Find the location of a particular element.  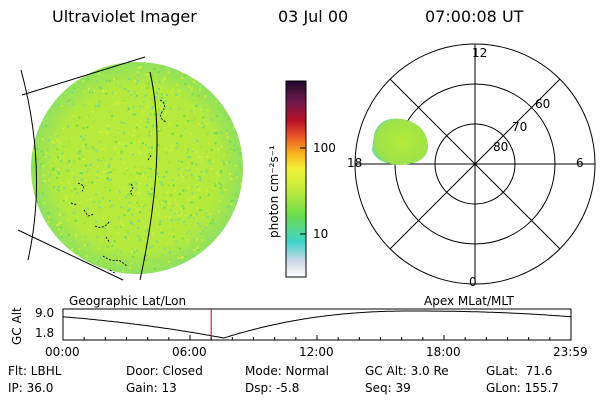

alt-tick-1-8: 1.8 is located at coordinates (45, 333).